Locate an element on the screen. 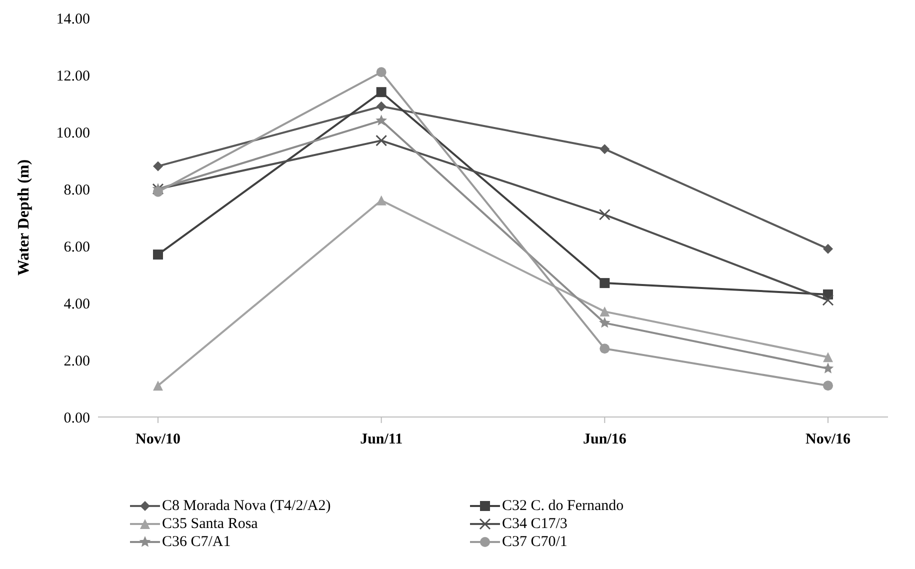 The height and width of the screenshot is (569, 915). legend-label: C35 Santa Rosa is located at coordinates (210, 524).